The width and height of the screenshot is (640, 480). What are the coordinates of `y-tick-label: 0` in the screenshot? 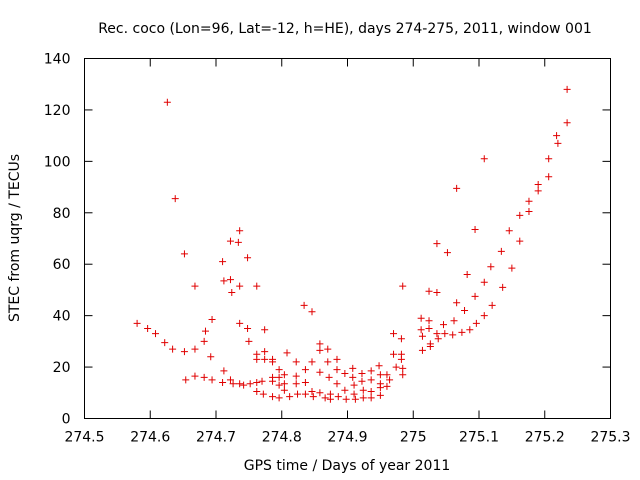 It's located at (66, 420).